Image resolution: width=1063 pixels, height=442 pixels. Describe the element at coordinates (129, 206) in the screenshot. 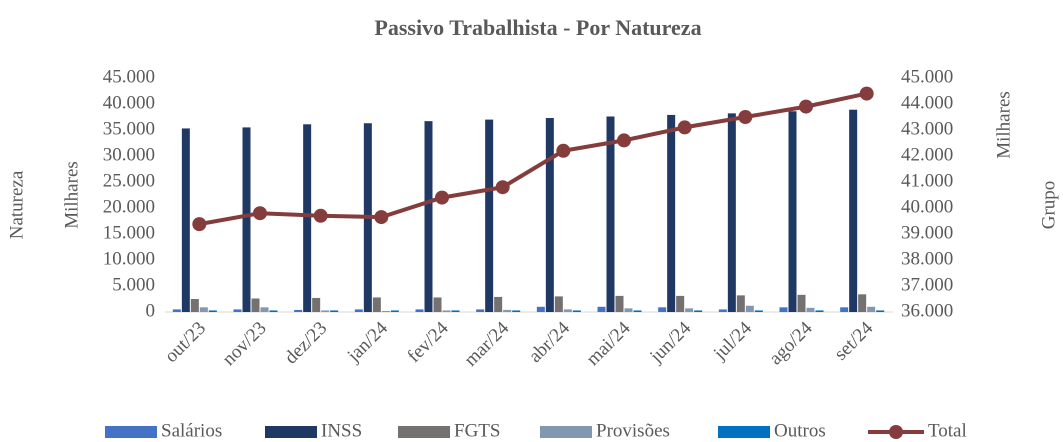

I see `y-tick-label: 20.000` at that location.